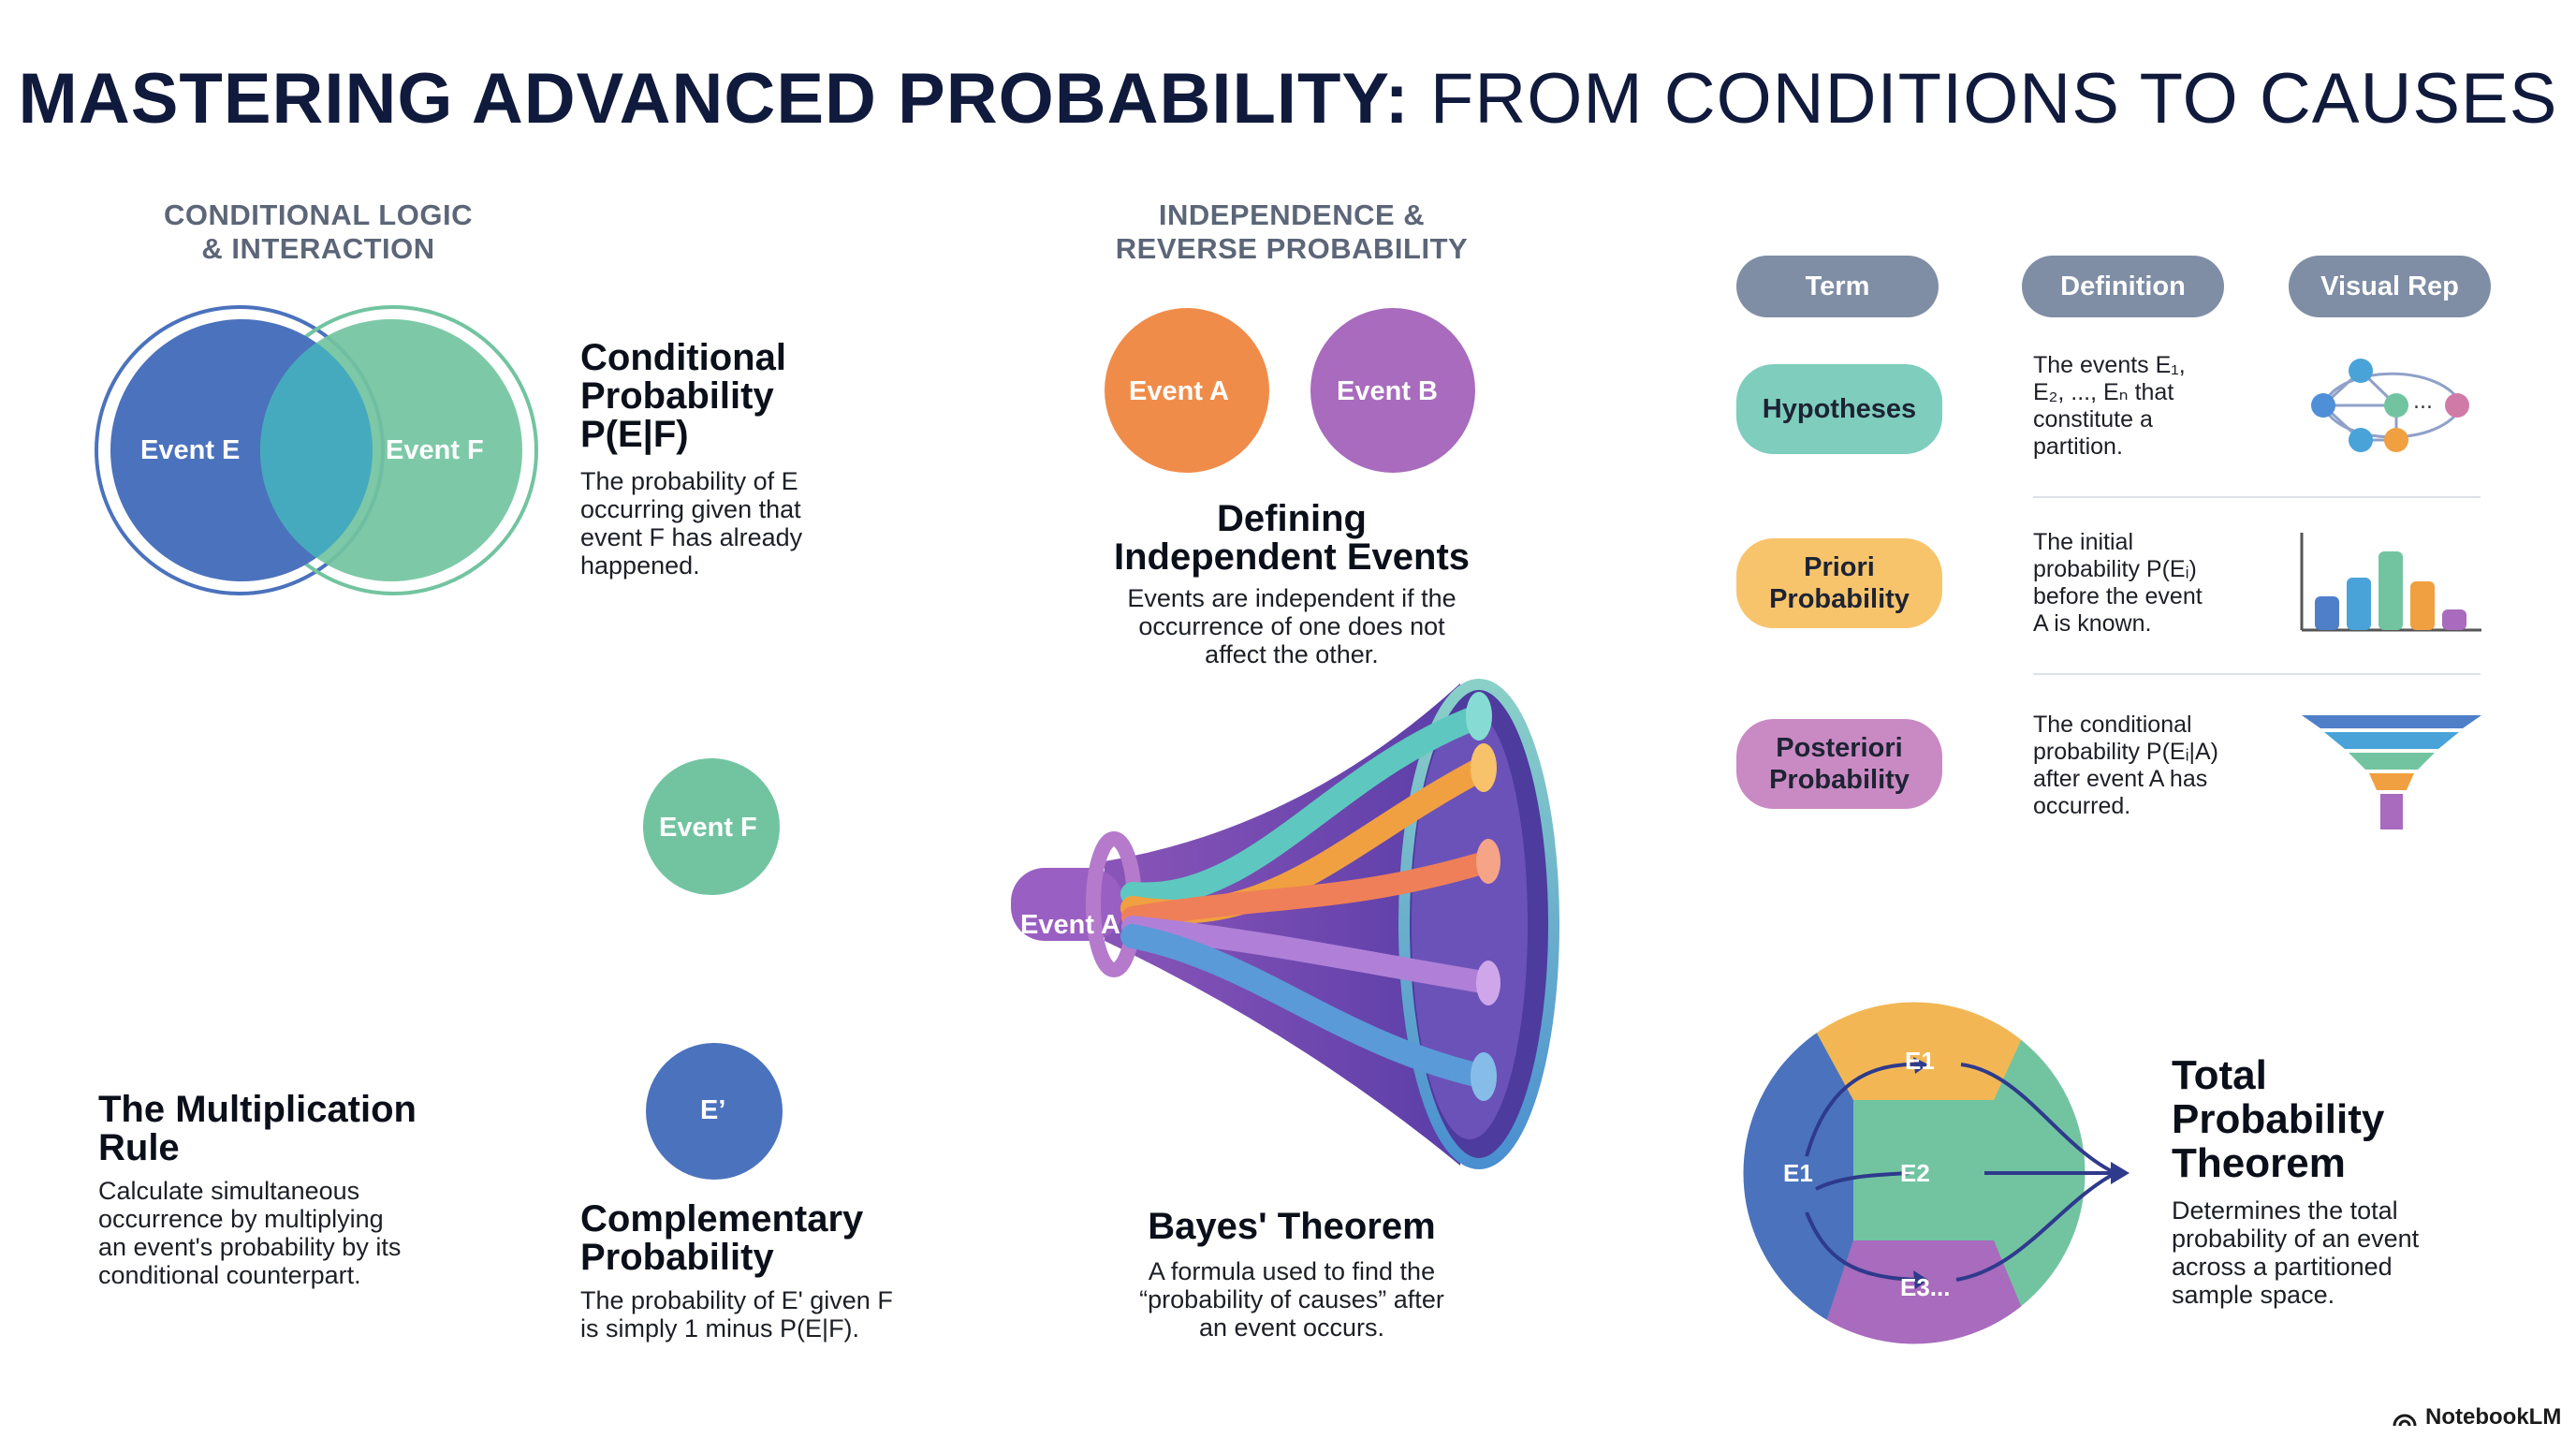  I want to click on wheel-segment-top, so click(1919, 1050).